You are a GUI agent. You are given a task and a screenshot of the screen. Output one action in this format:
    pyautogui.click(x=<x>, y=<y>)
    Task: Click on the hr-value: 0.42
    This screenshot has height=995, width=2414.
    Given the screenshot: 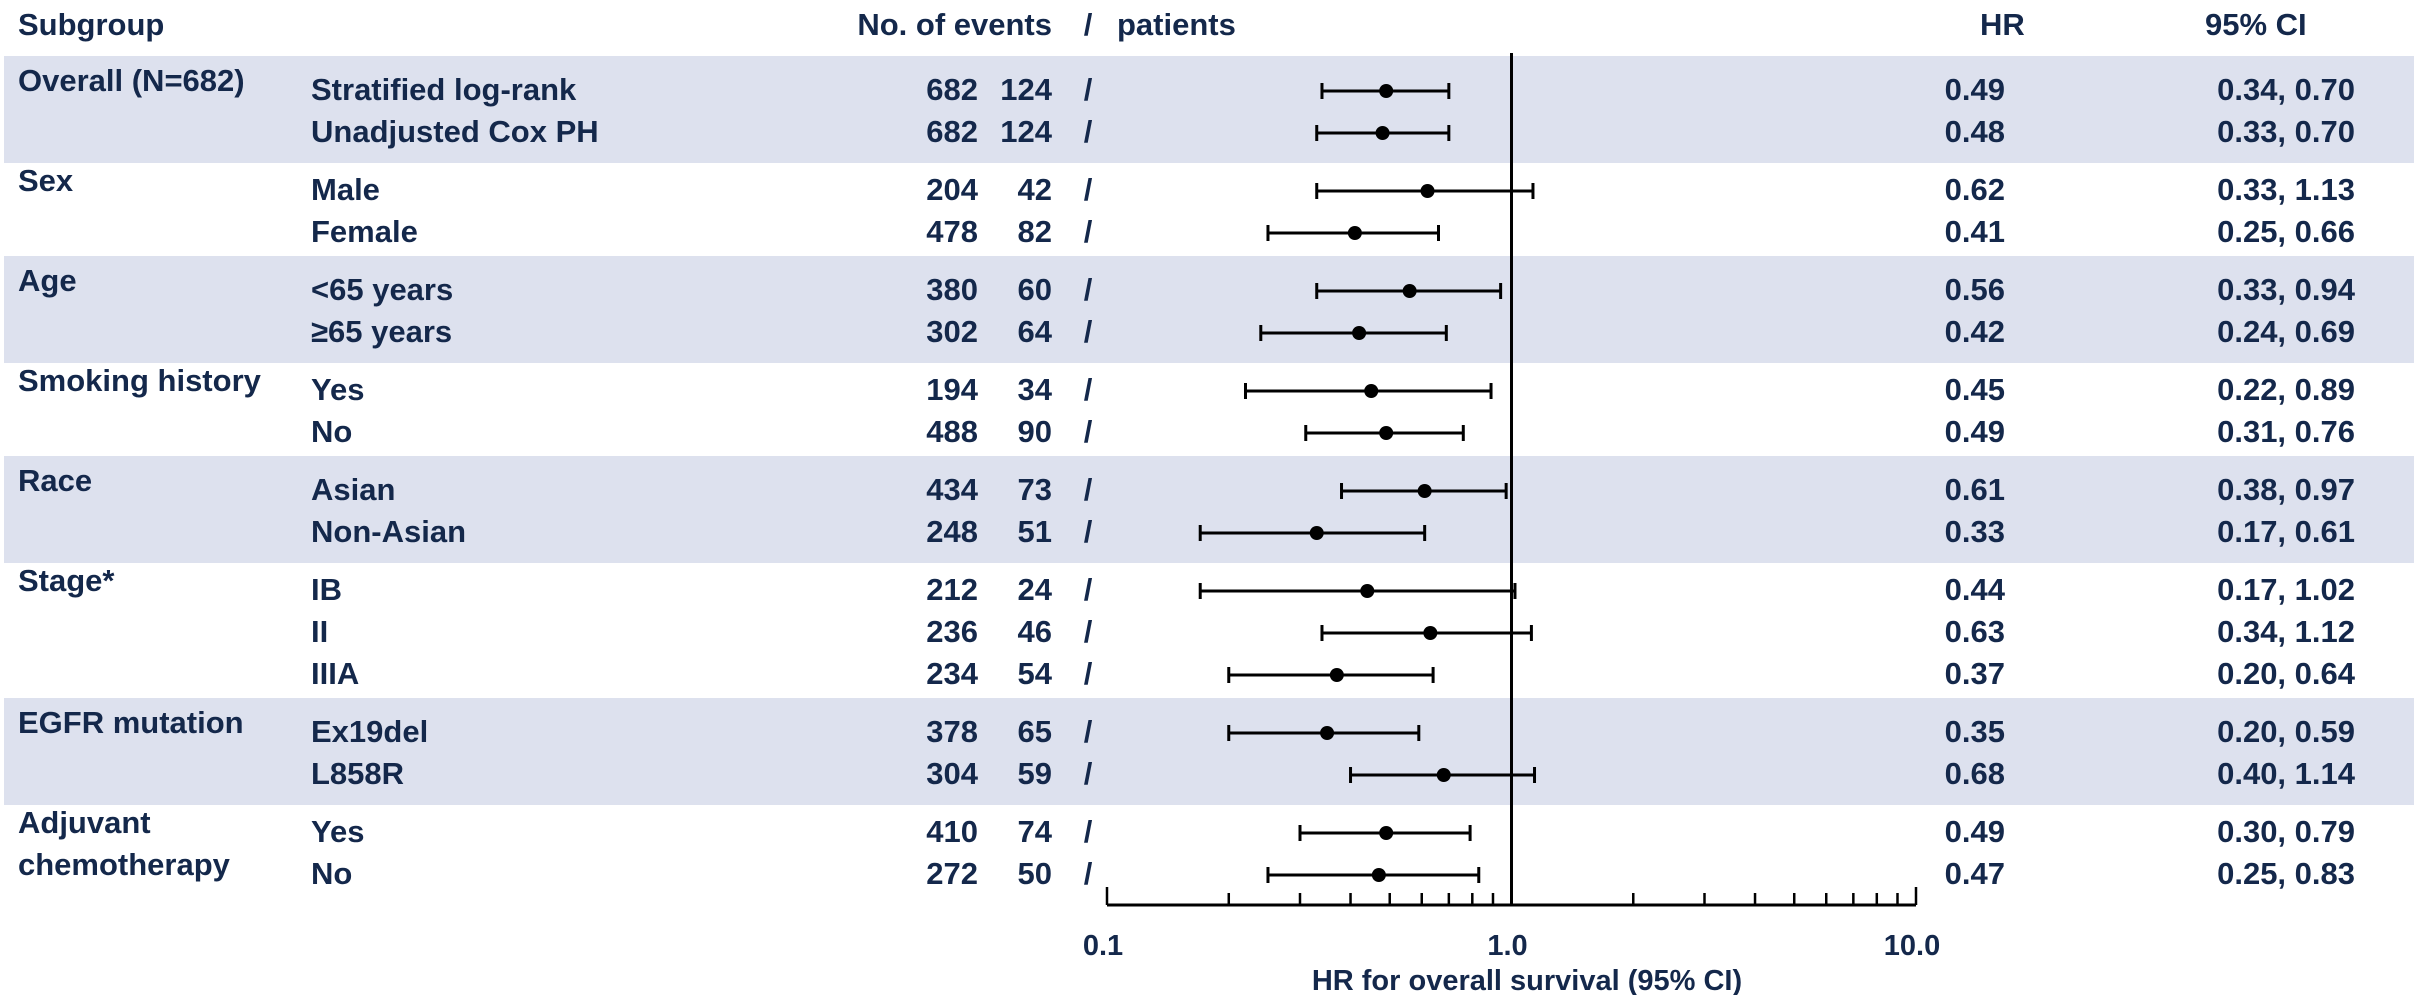 What is the action you would take?
    pyautogui.click(x=1974, y=331)
    